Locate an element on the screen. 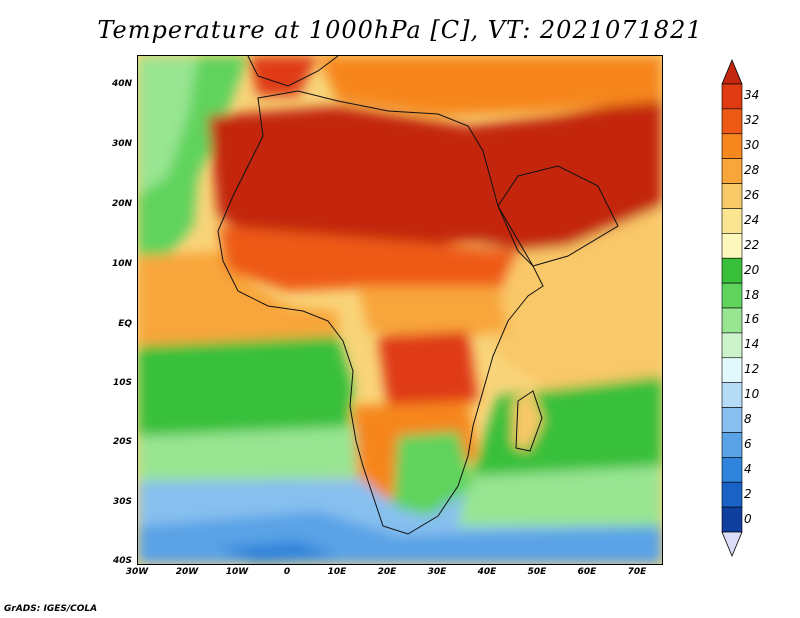 This screenshot has width=800, height=618. lat-tick-20s: 20S is located at coordinates (122, 442).